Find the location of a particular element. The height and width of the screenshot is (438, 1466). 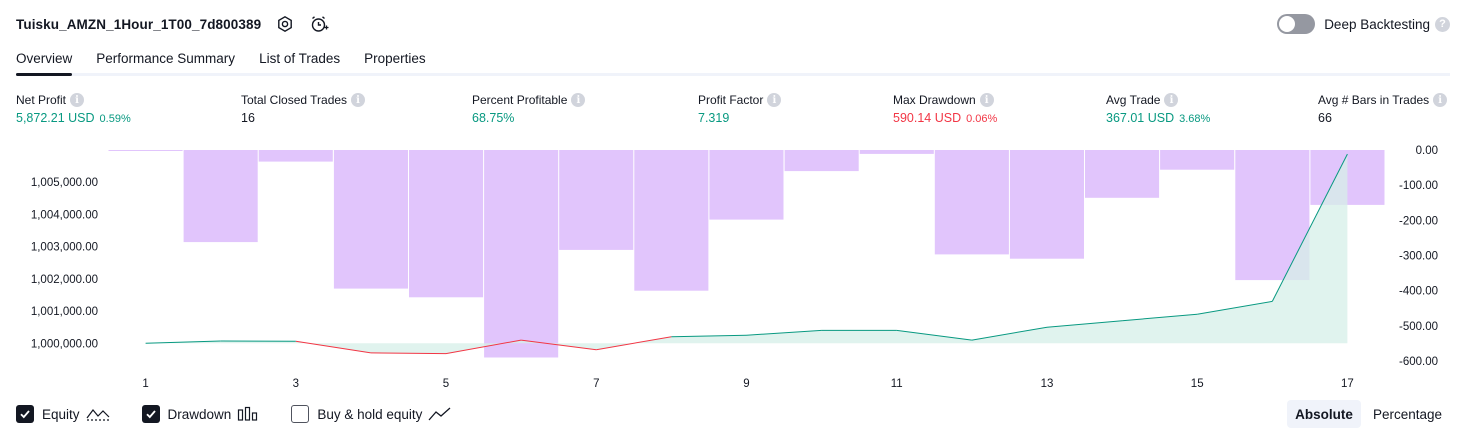

tab-overview: Overview is located at coordinates (44, 60).